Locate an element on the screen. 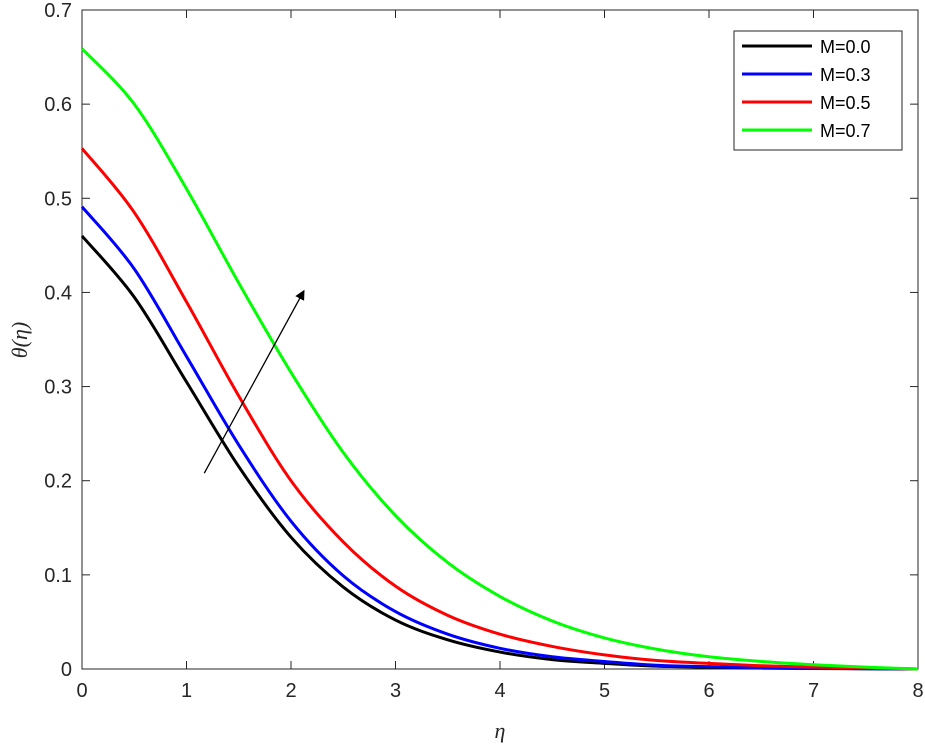 The image size is (925, 746). x-tick-label: 7 is located at coordinates (813, 691).